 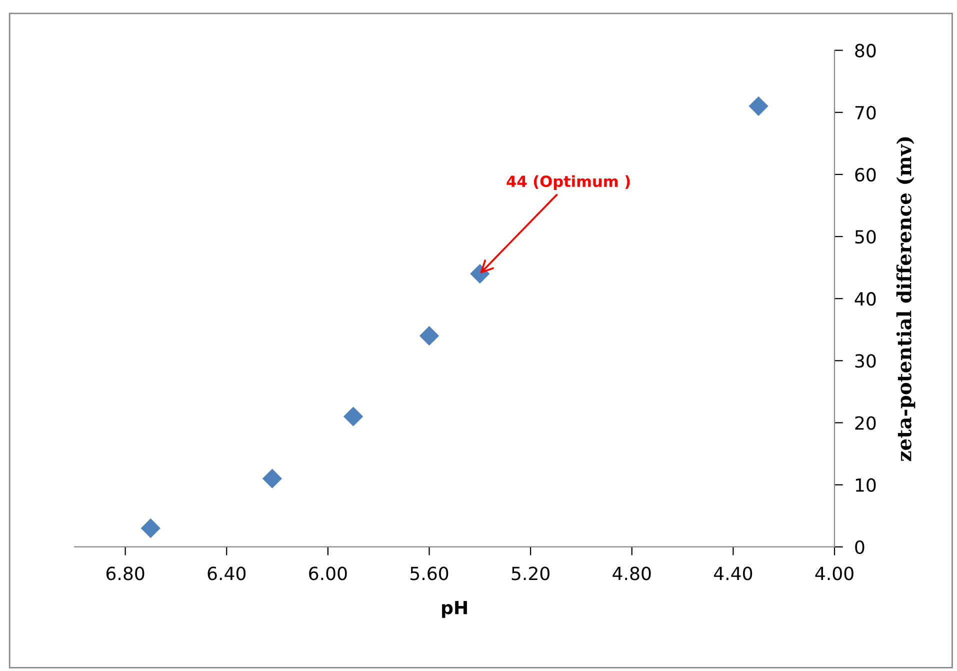 I want to click on y-tick-label: 70, so click(x=865, y=113).